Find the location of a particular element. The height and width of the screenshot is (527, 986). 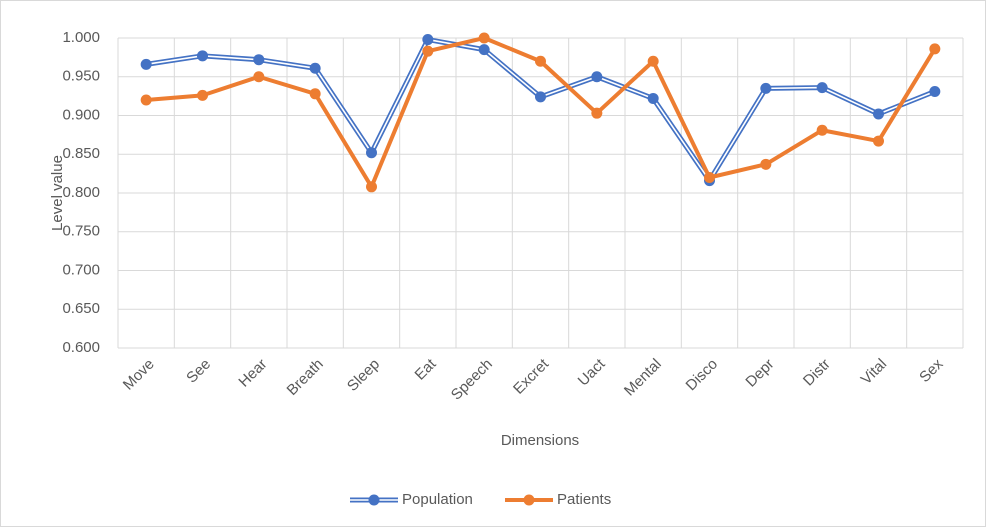

y-tick-label: 0.850 is located at coordinates (81, 153).